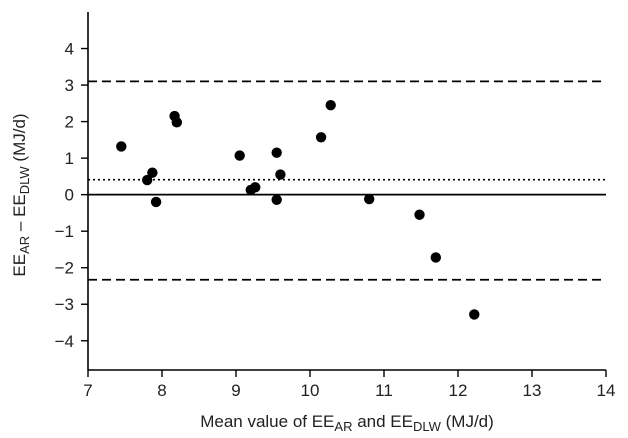  Describe the element at coordinates (64, 304) in the screenshot. I see `y-tick-label: −3` at that location.